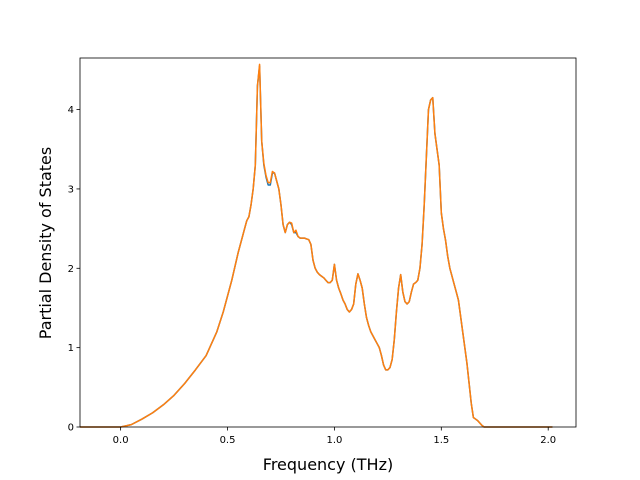  I want to click on x-tick-label: 1.0, so click(334, 440).